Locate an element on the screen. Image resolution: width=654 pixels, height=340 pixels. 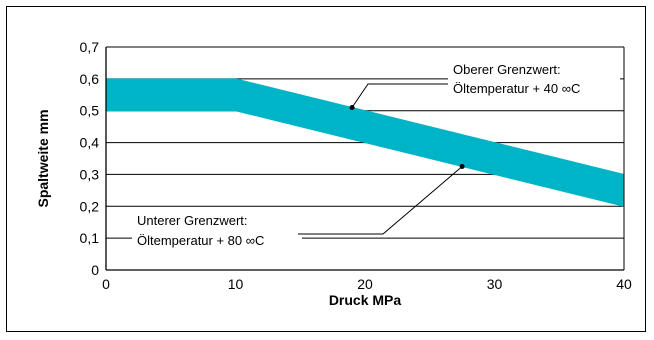
annotation-upper-line2: Öltemperatur + 40 ∞C is located at coordinates (516, 88).